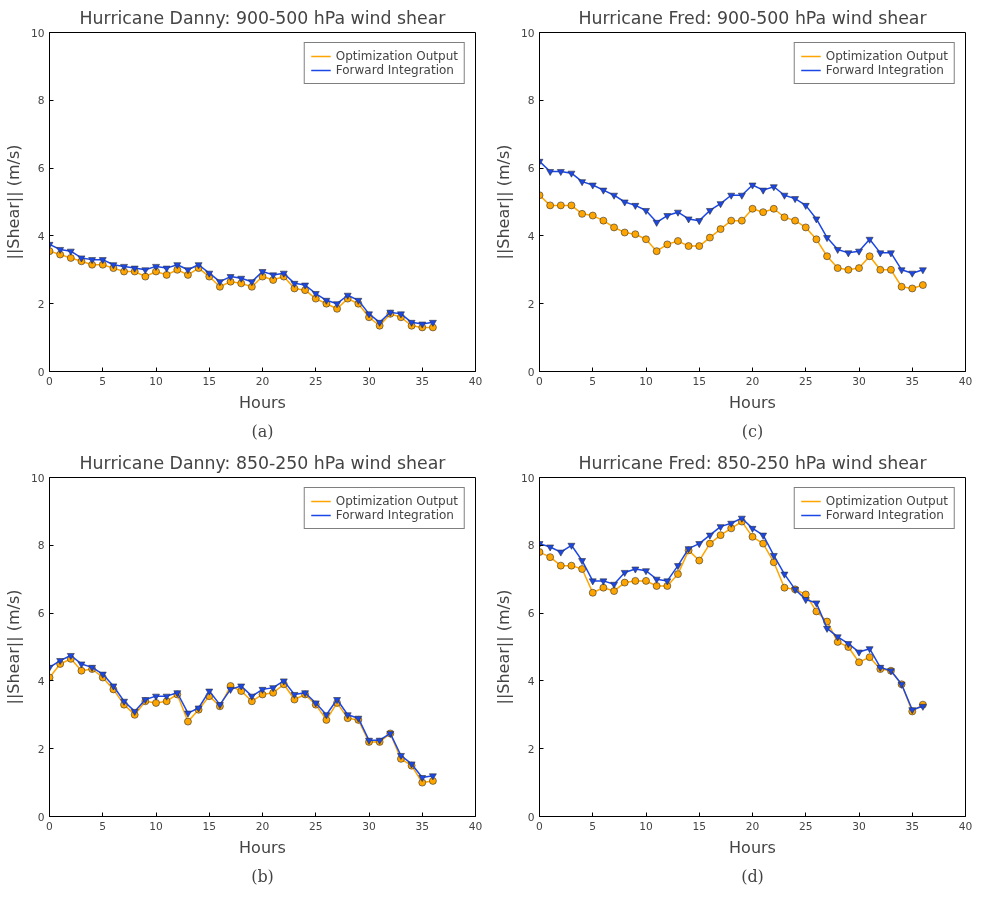 This screenshot has width=1001, height=907. Describe the element at coordinates (262, 876) in the screenshot. I see `text: (b)` at that location.